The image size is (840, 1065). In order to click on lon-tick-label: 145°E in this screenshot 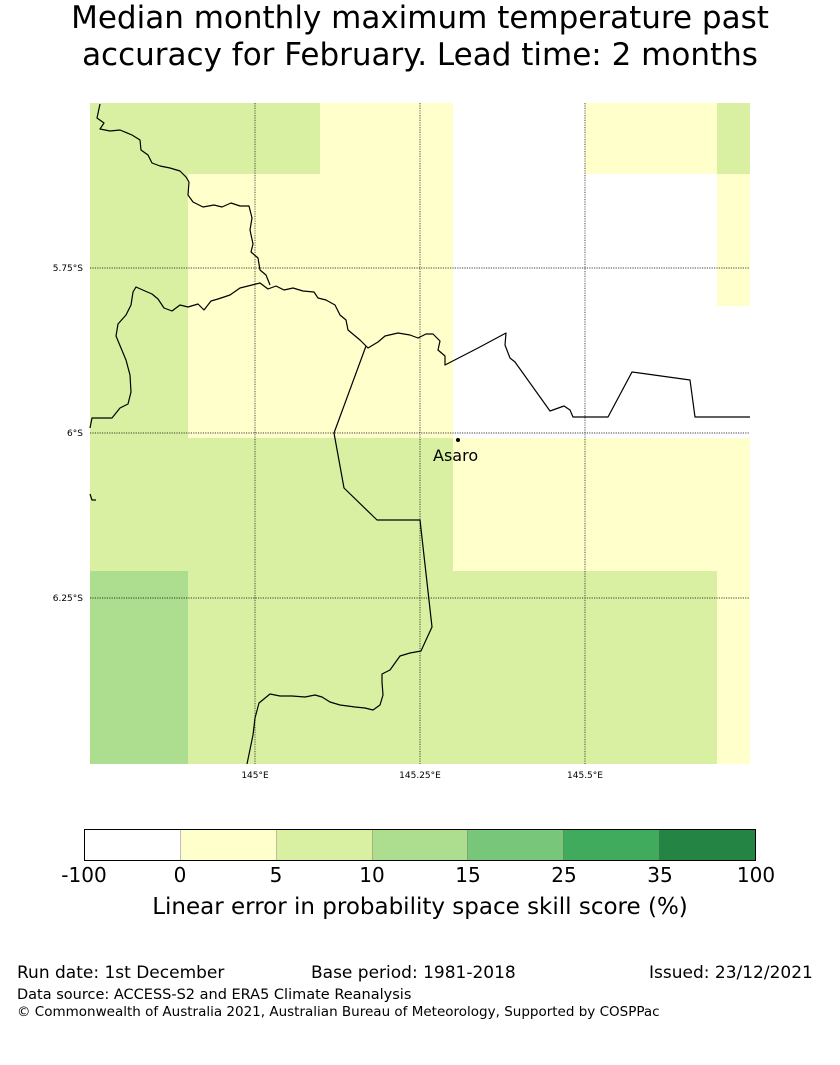, I will do `click(255, 776)`.